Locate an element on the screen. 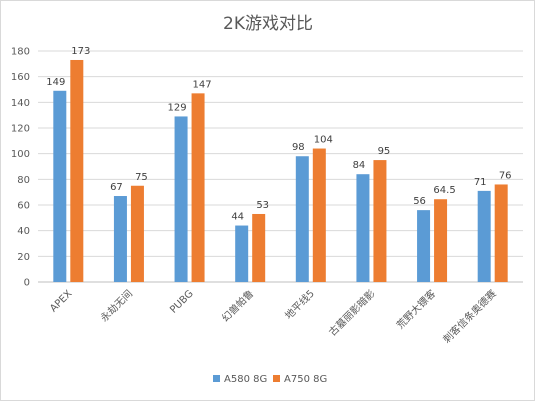  data-label: 149 is located at coordinates (55, 82).